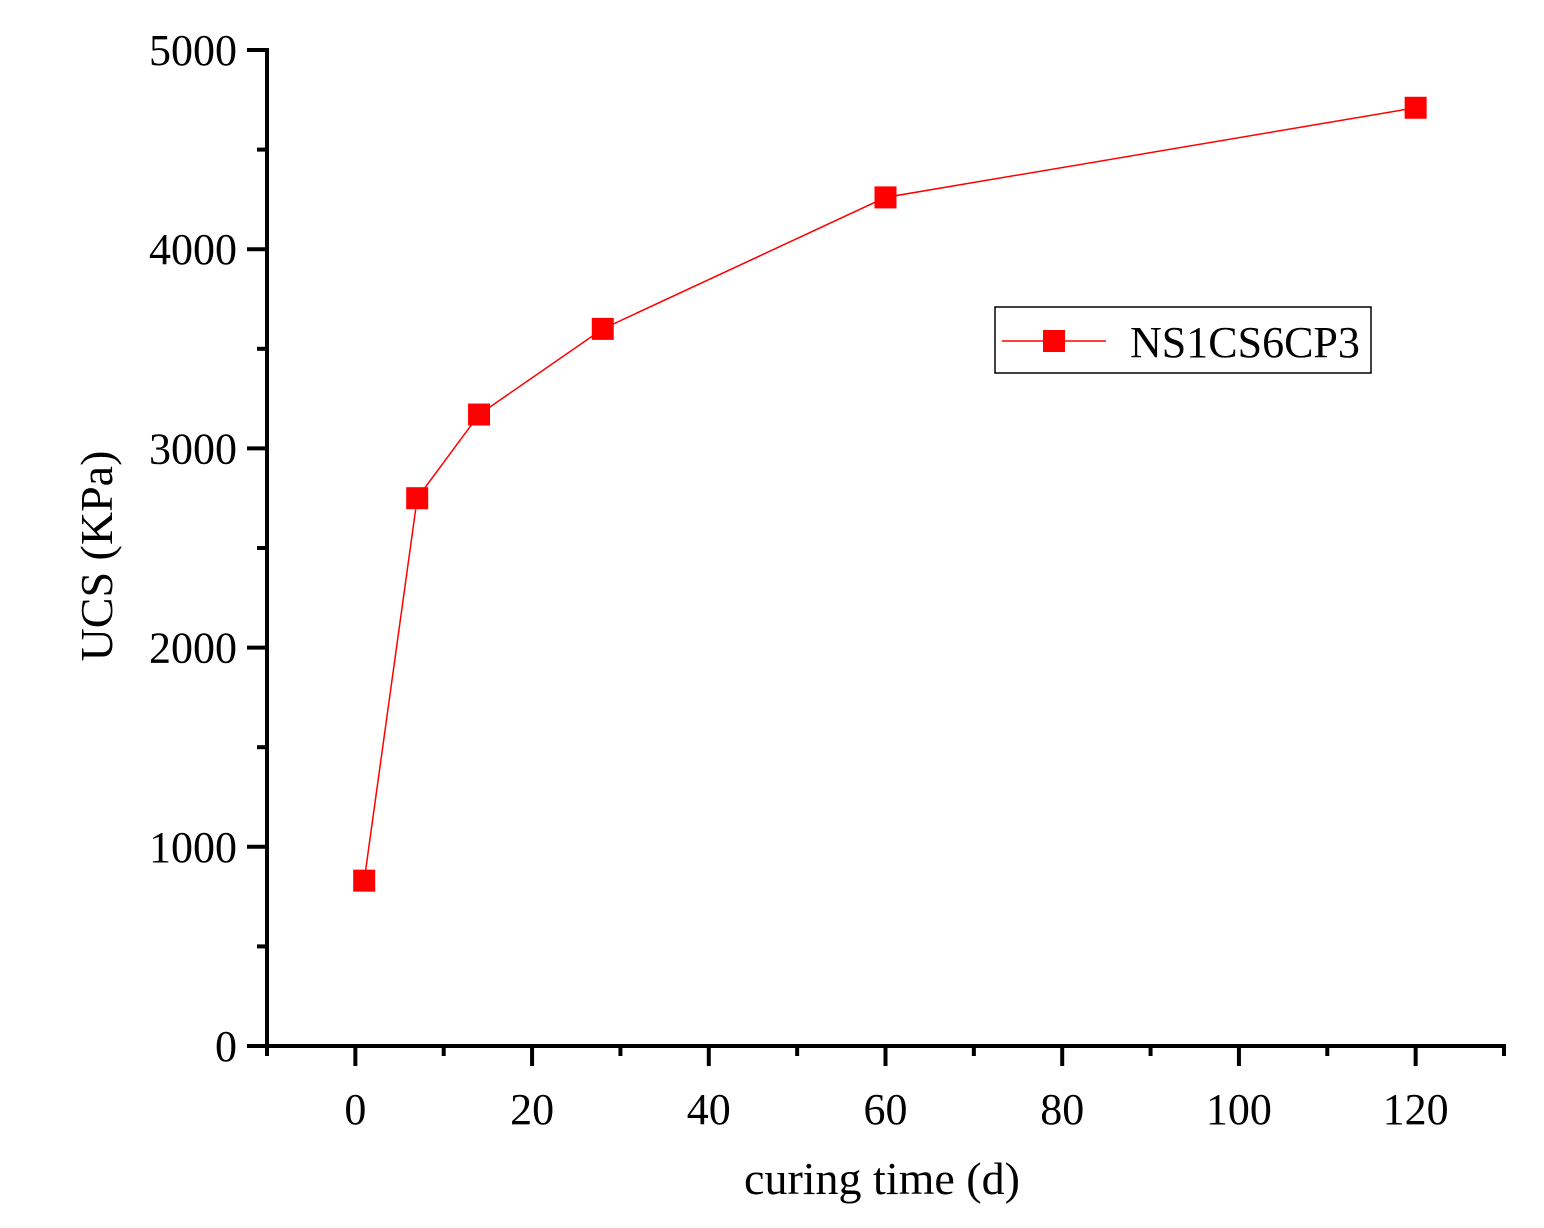 The height and width of the screenshot is (1228, 1544). Describe the element at coordinates (96, 556) in the screenshot. I see `y-axis-title: UCS (KPa)` at that location.